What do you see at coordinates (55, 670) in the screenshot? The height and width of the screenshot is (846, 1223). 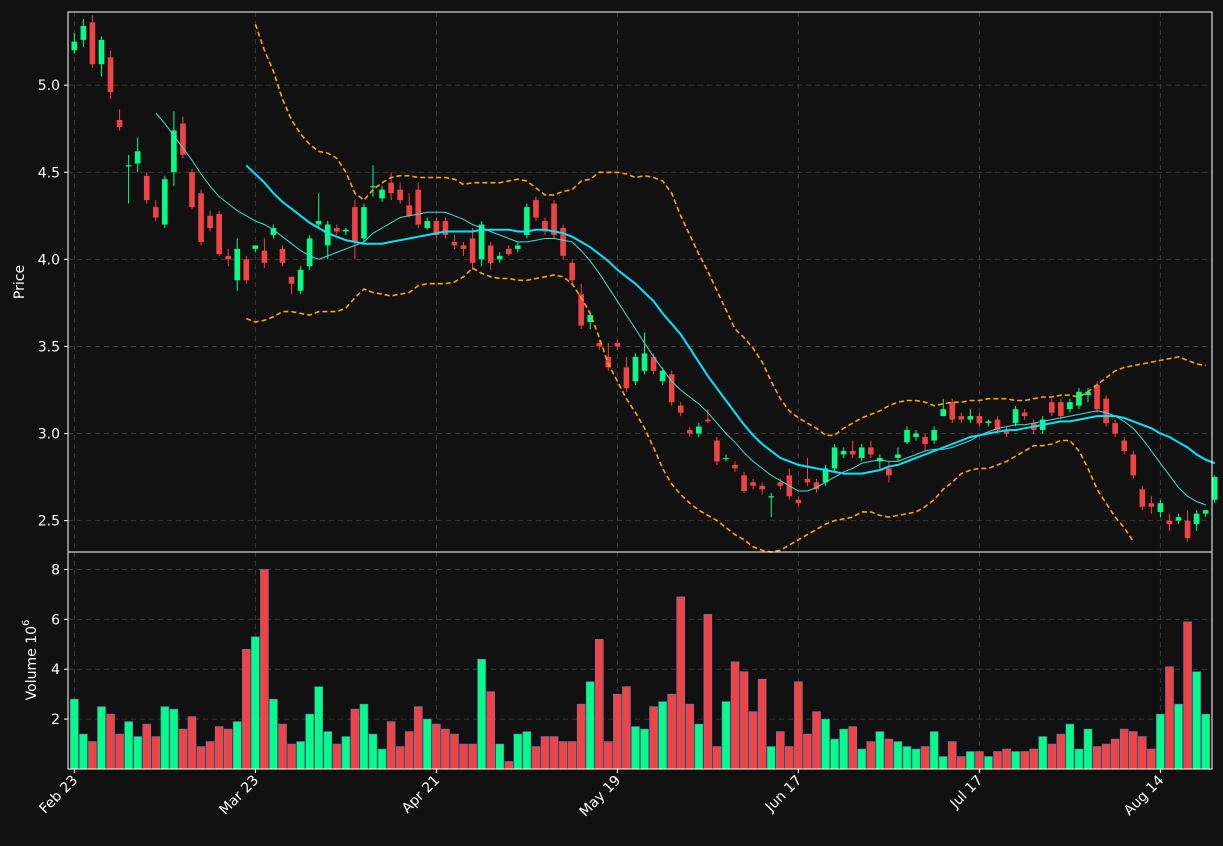 I see `volume-y-tick-label: 4` at bounding box center [55, 670].